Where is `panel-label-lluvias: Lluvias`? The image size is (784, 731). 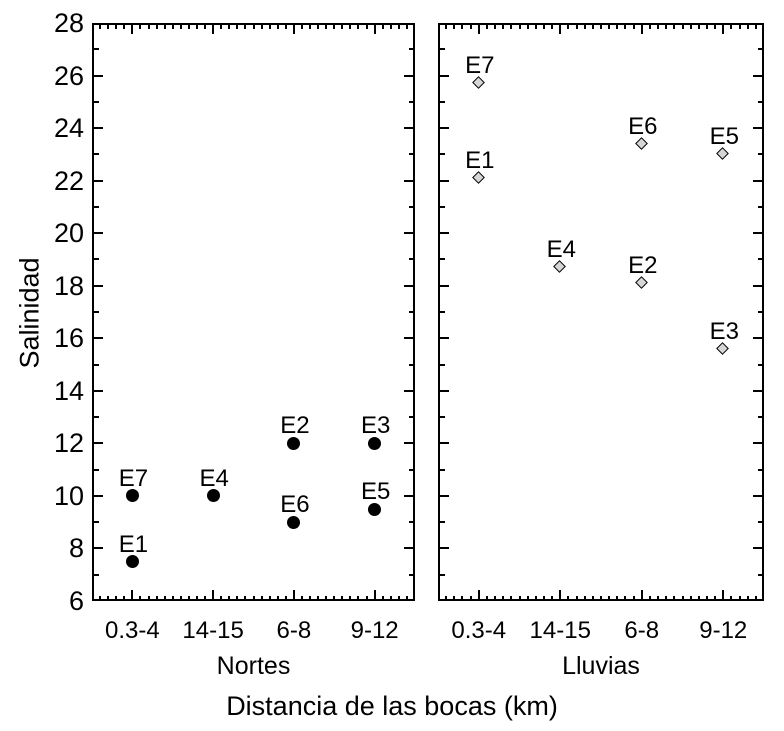
panel-label-lluvias: Lluvias is located at coordinates (601, 666).